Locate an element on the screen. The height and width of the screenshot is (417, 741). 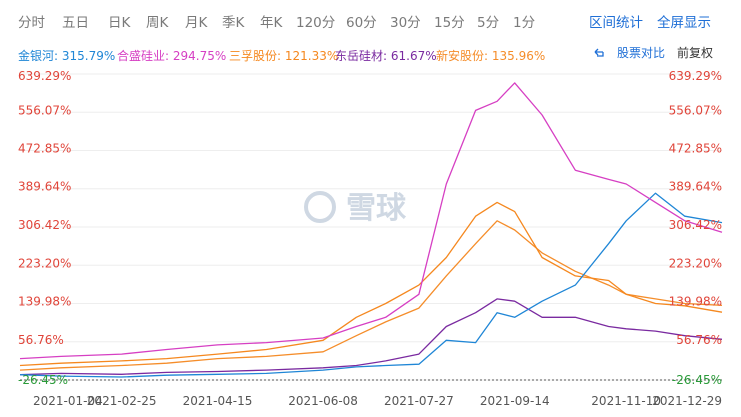
y-tick-label-left: 139.98% is located at coordinates (44, 302).